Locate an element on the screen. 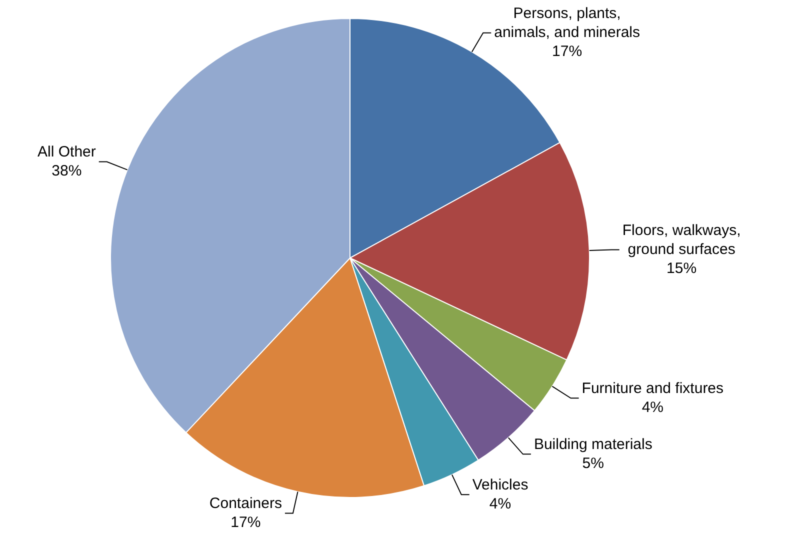 Image resolution: width=812 pixels, height=542 pixels. data-label: 15% is located at coordinates (681, 268).